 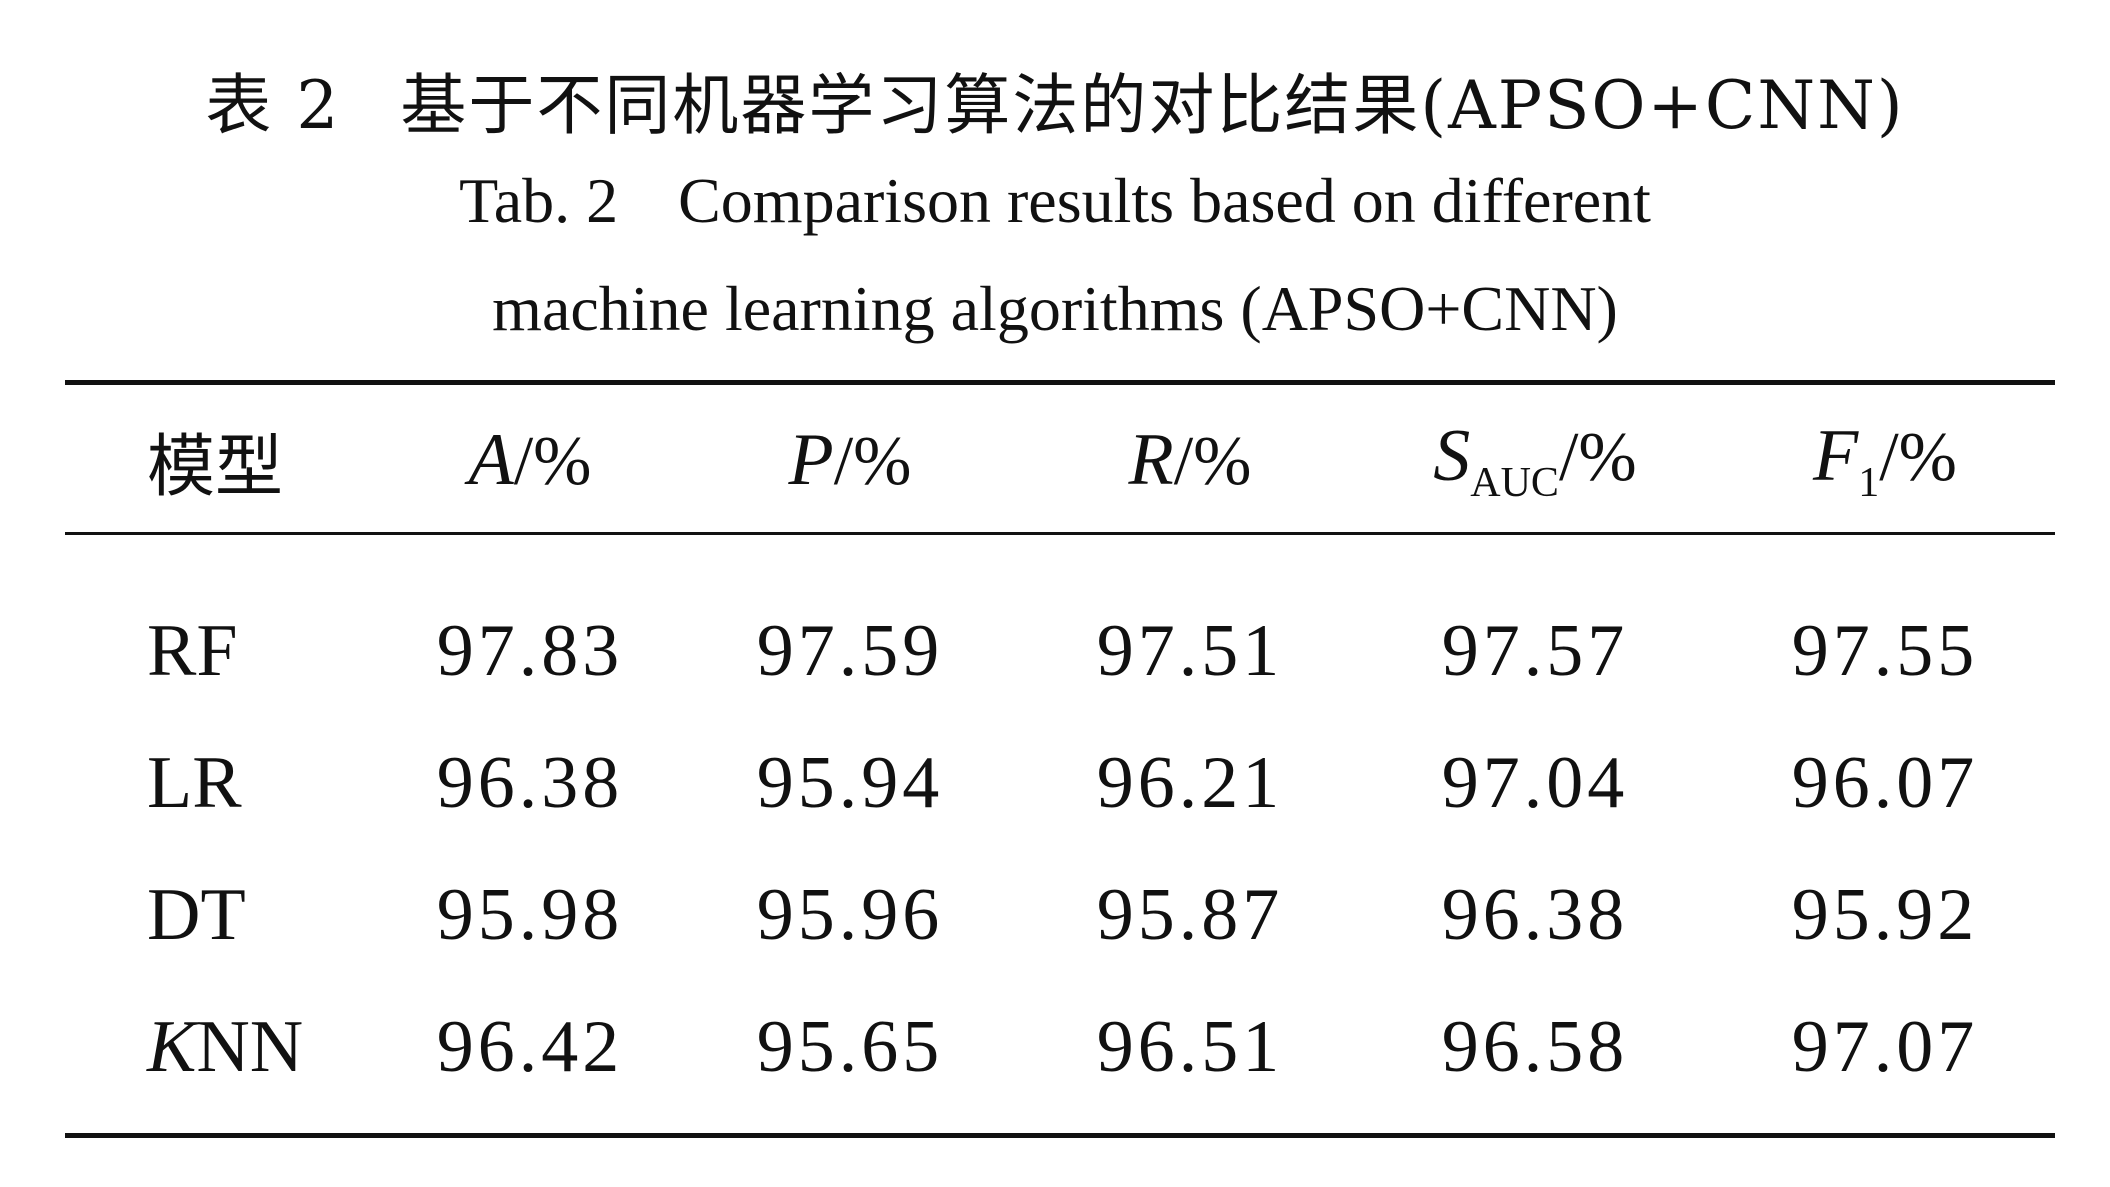 What do you see at coordinates (530, 914) in the screenshot?
I see `cell-value: 95.98` at bounding box center [530, 914].